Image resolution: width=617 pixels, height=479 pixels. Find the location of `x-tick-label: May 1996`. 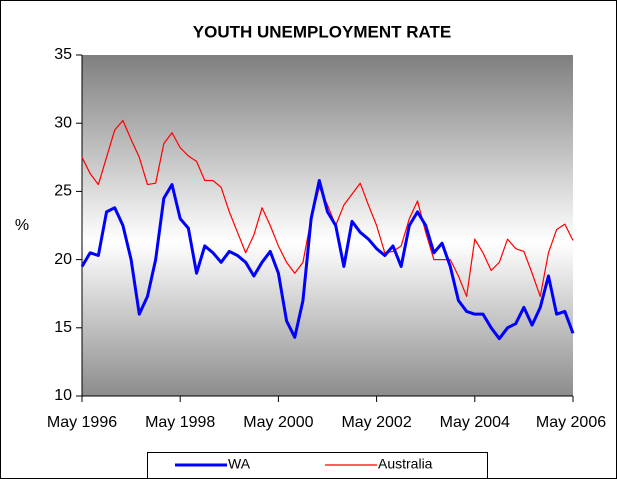

x-tick-label: May 1996 is located at coordinates (82, 422).